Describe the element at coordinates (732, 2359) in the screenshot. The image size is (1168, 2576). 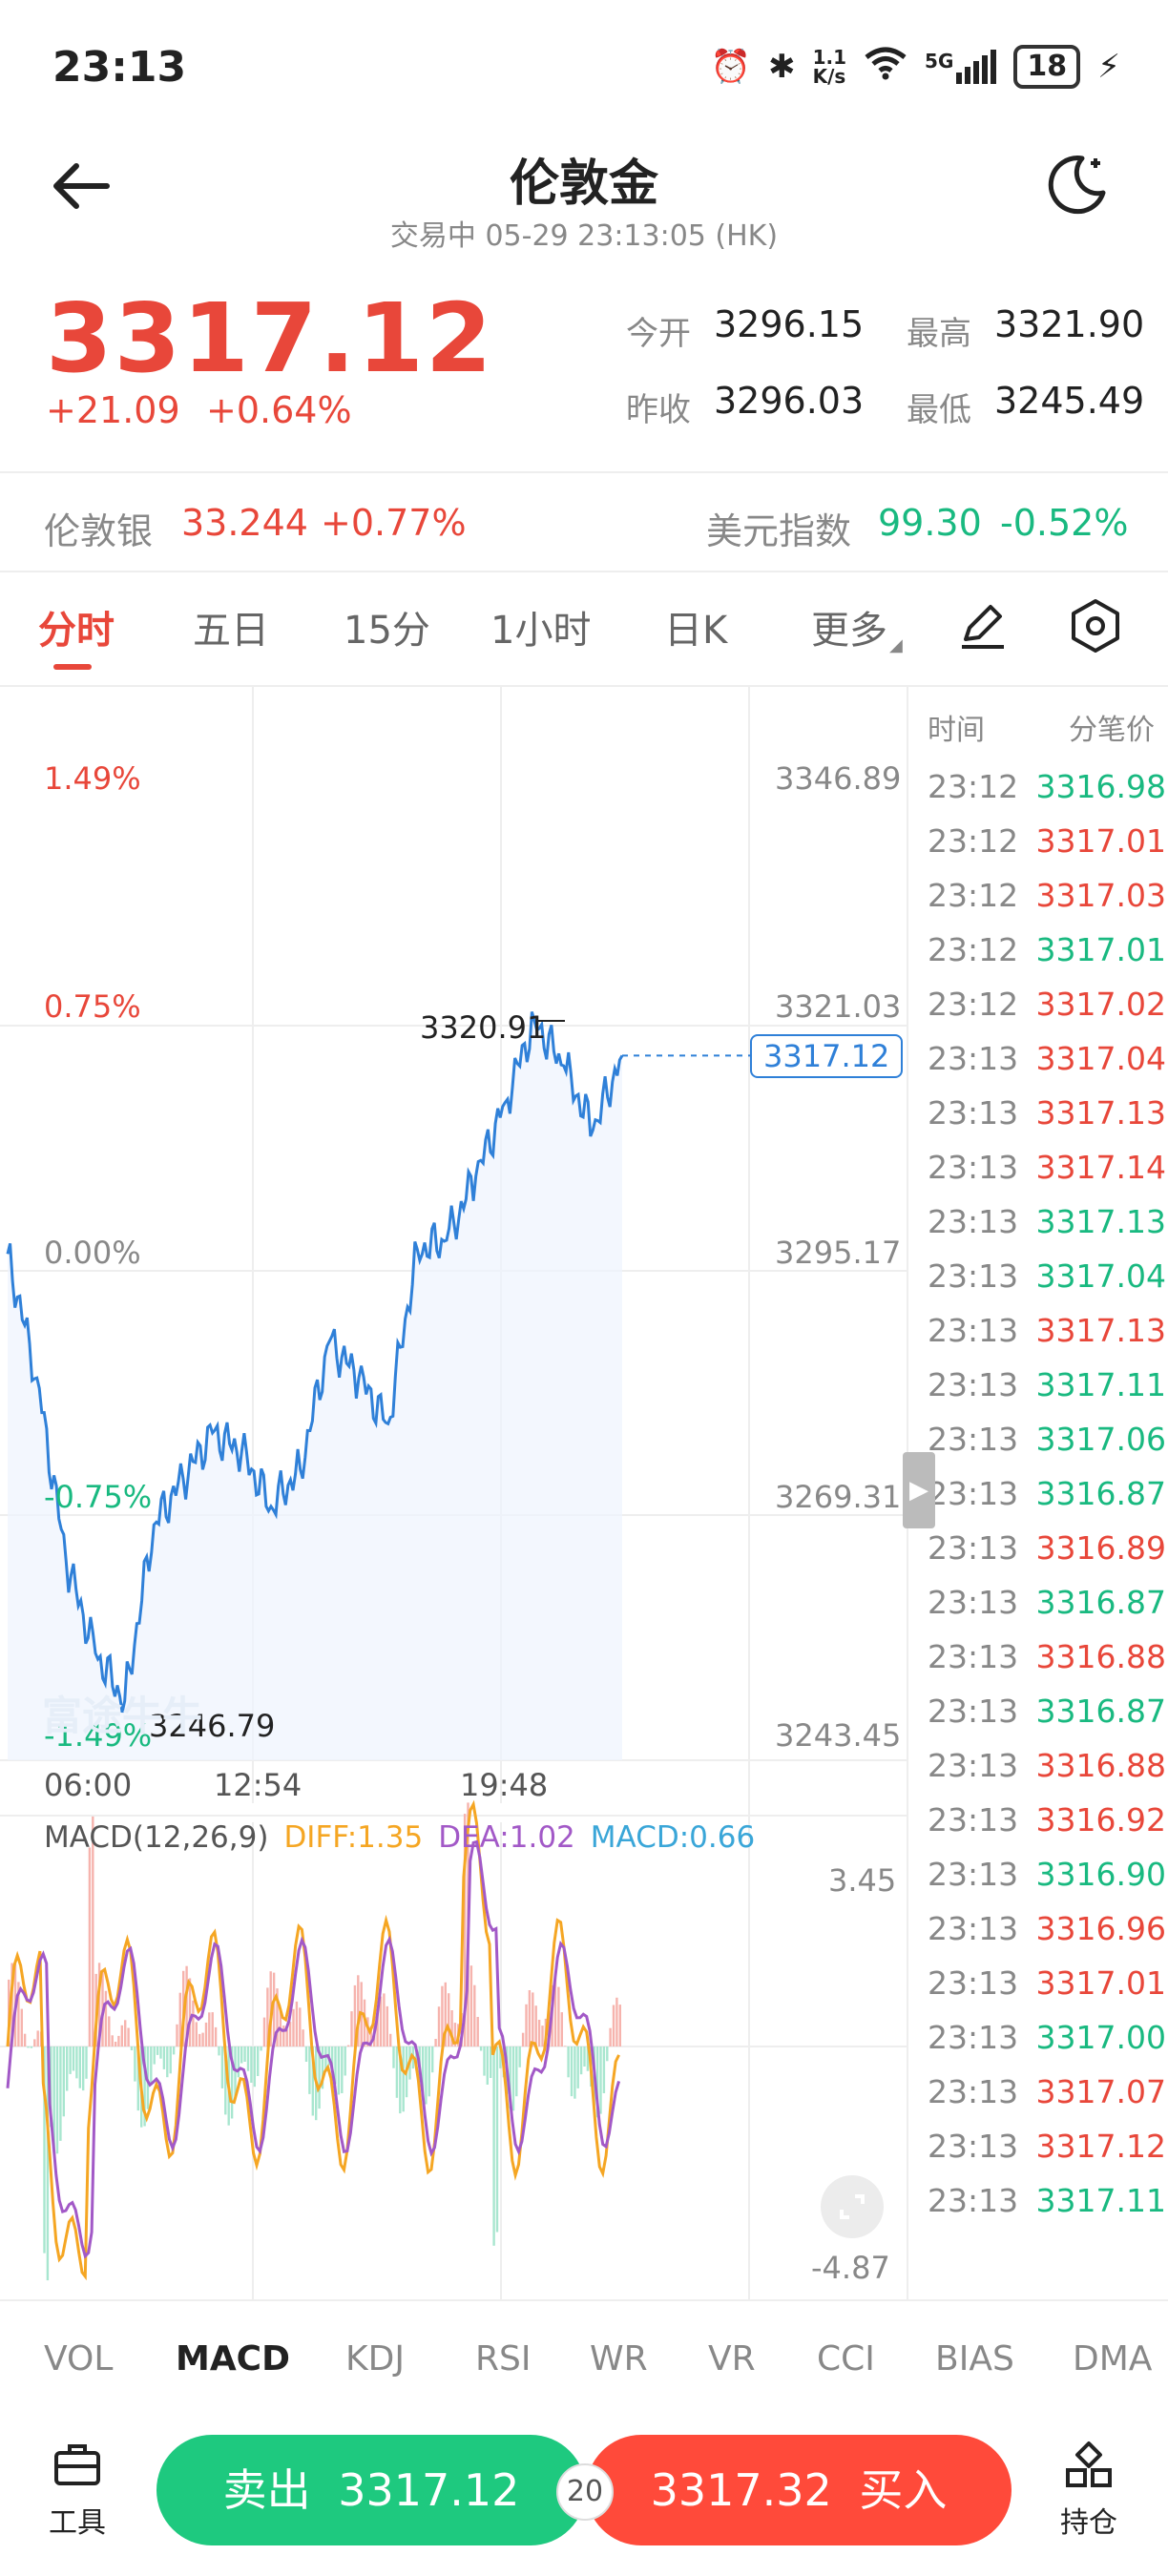
I see `indicator-vr: VR` at that location.